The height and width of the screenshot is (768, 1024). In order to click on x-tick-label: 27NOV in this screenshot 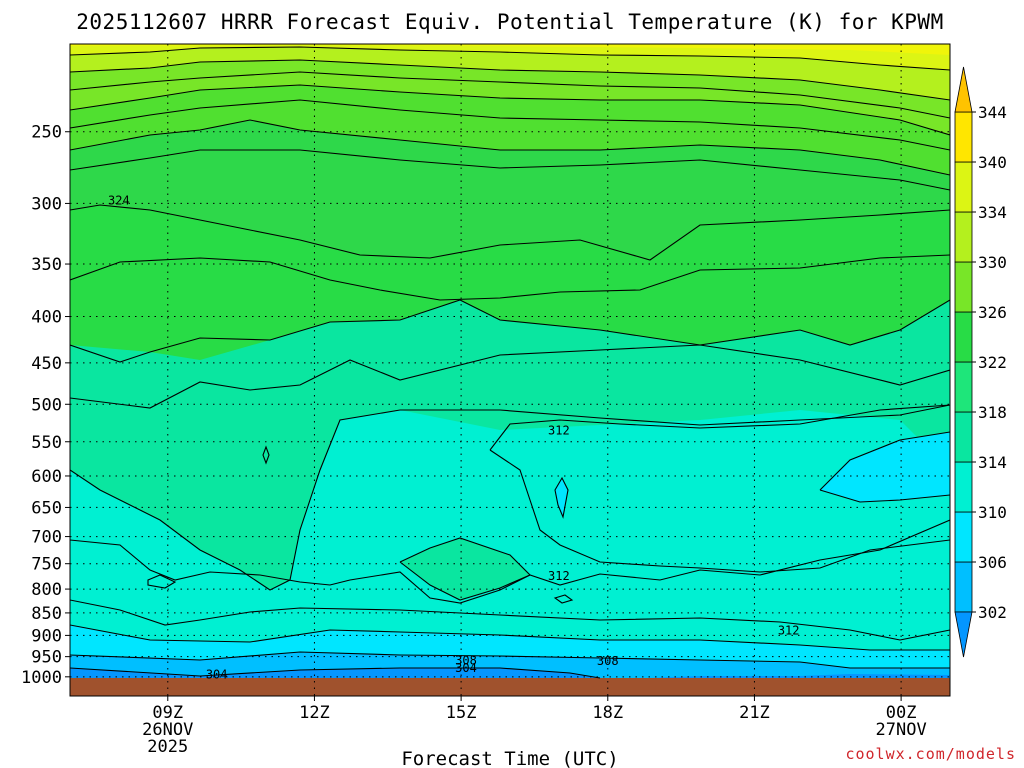, I will do `click(901, 730)`.